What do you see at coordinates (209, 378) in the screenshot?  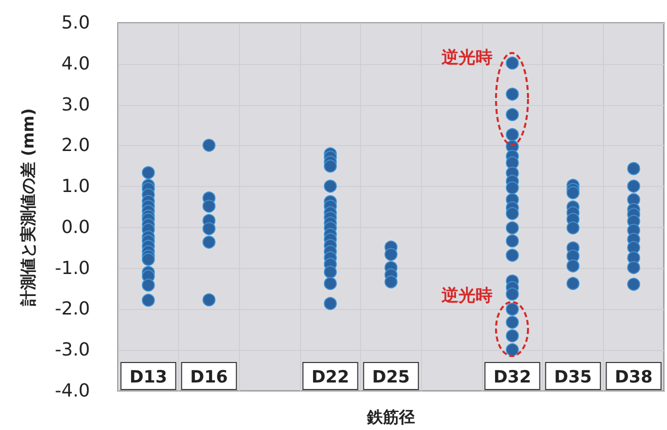 I see `x-tick-label: D16` at bounding box center [209, 378].